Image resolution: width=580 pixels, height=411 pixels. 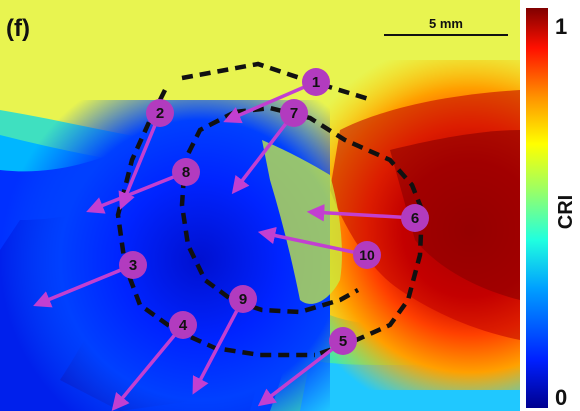 I want to click on marker-2: 2, so click(x=160, y=113).